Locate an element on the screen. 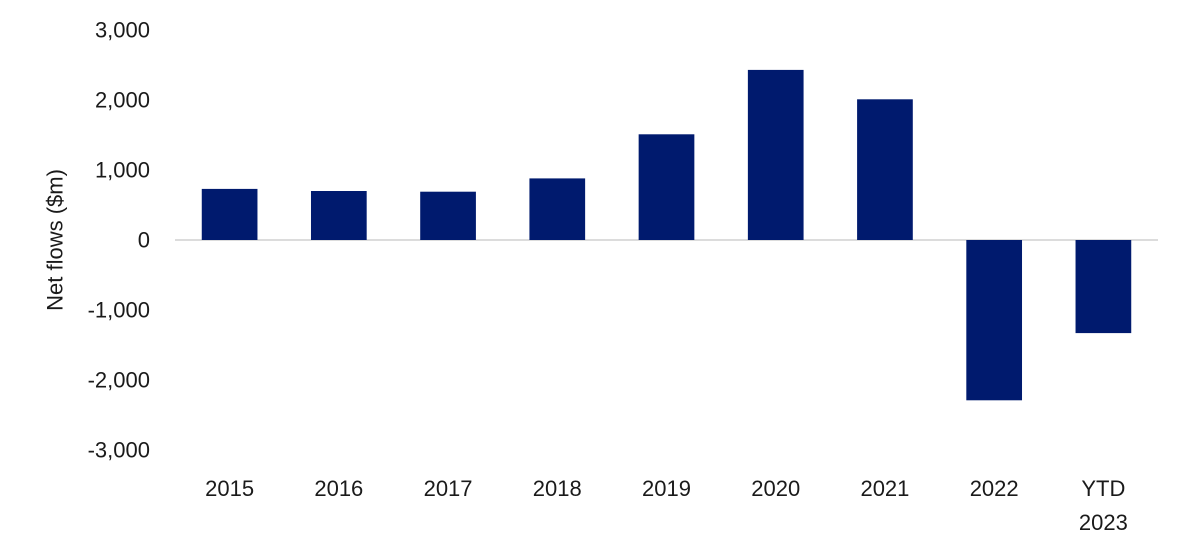 This screenshot has width=1183, height=558. y-axis: 3,000 2,000 1,000 0 -1,000 -2,000 -3,000 is located at coordinates (119, 240).